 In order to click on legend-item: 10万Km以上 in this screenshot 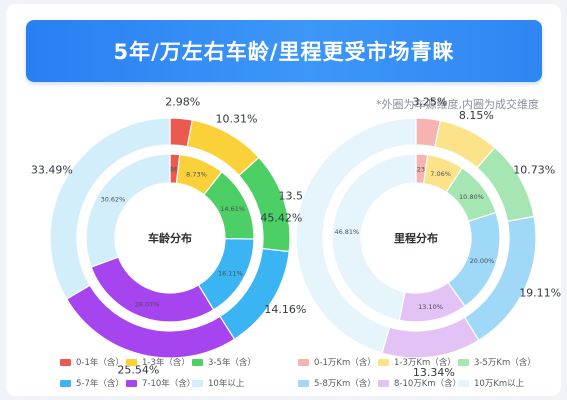, I will do `click(491, 383)`.